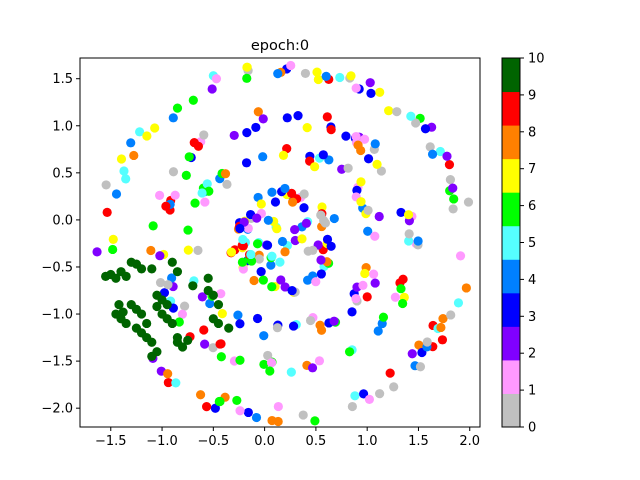 This screenshot has width=640, height=480. What do you see at coordinates (57, 362) in the screenshot?
I see `y-tick-label: −1.5` at bounding box center [57, 362].